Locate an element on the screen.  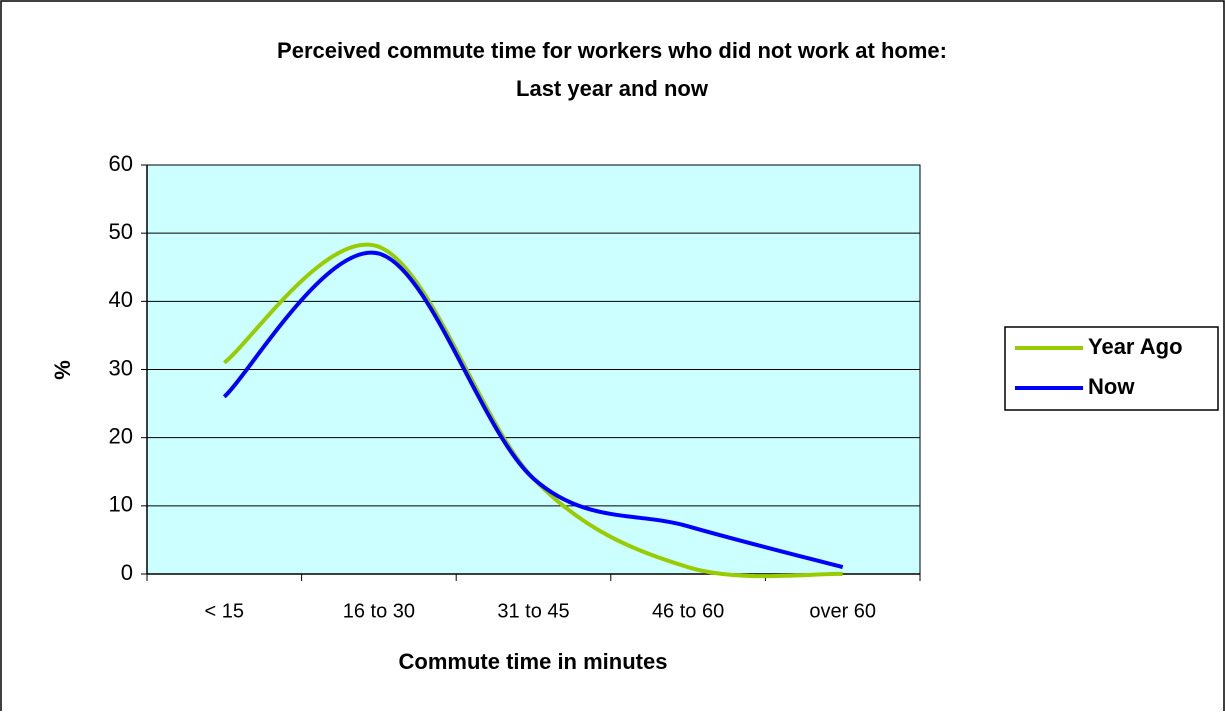
chart-subtitle: Last year and now is located at coordinates (612, 88).